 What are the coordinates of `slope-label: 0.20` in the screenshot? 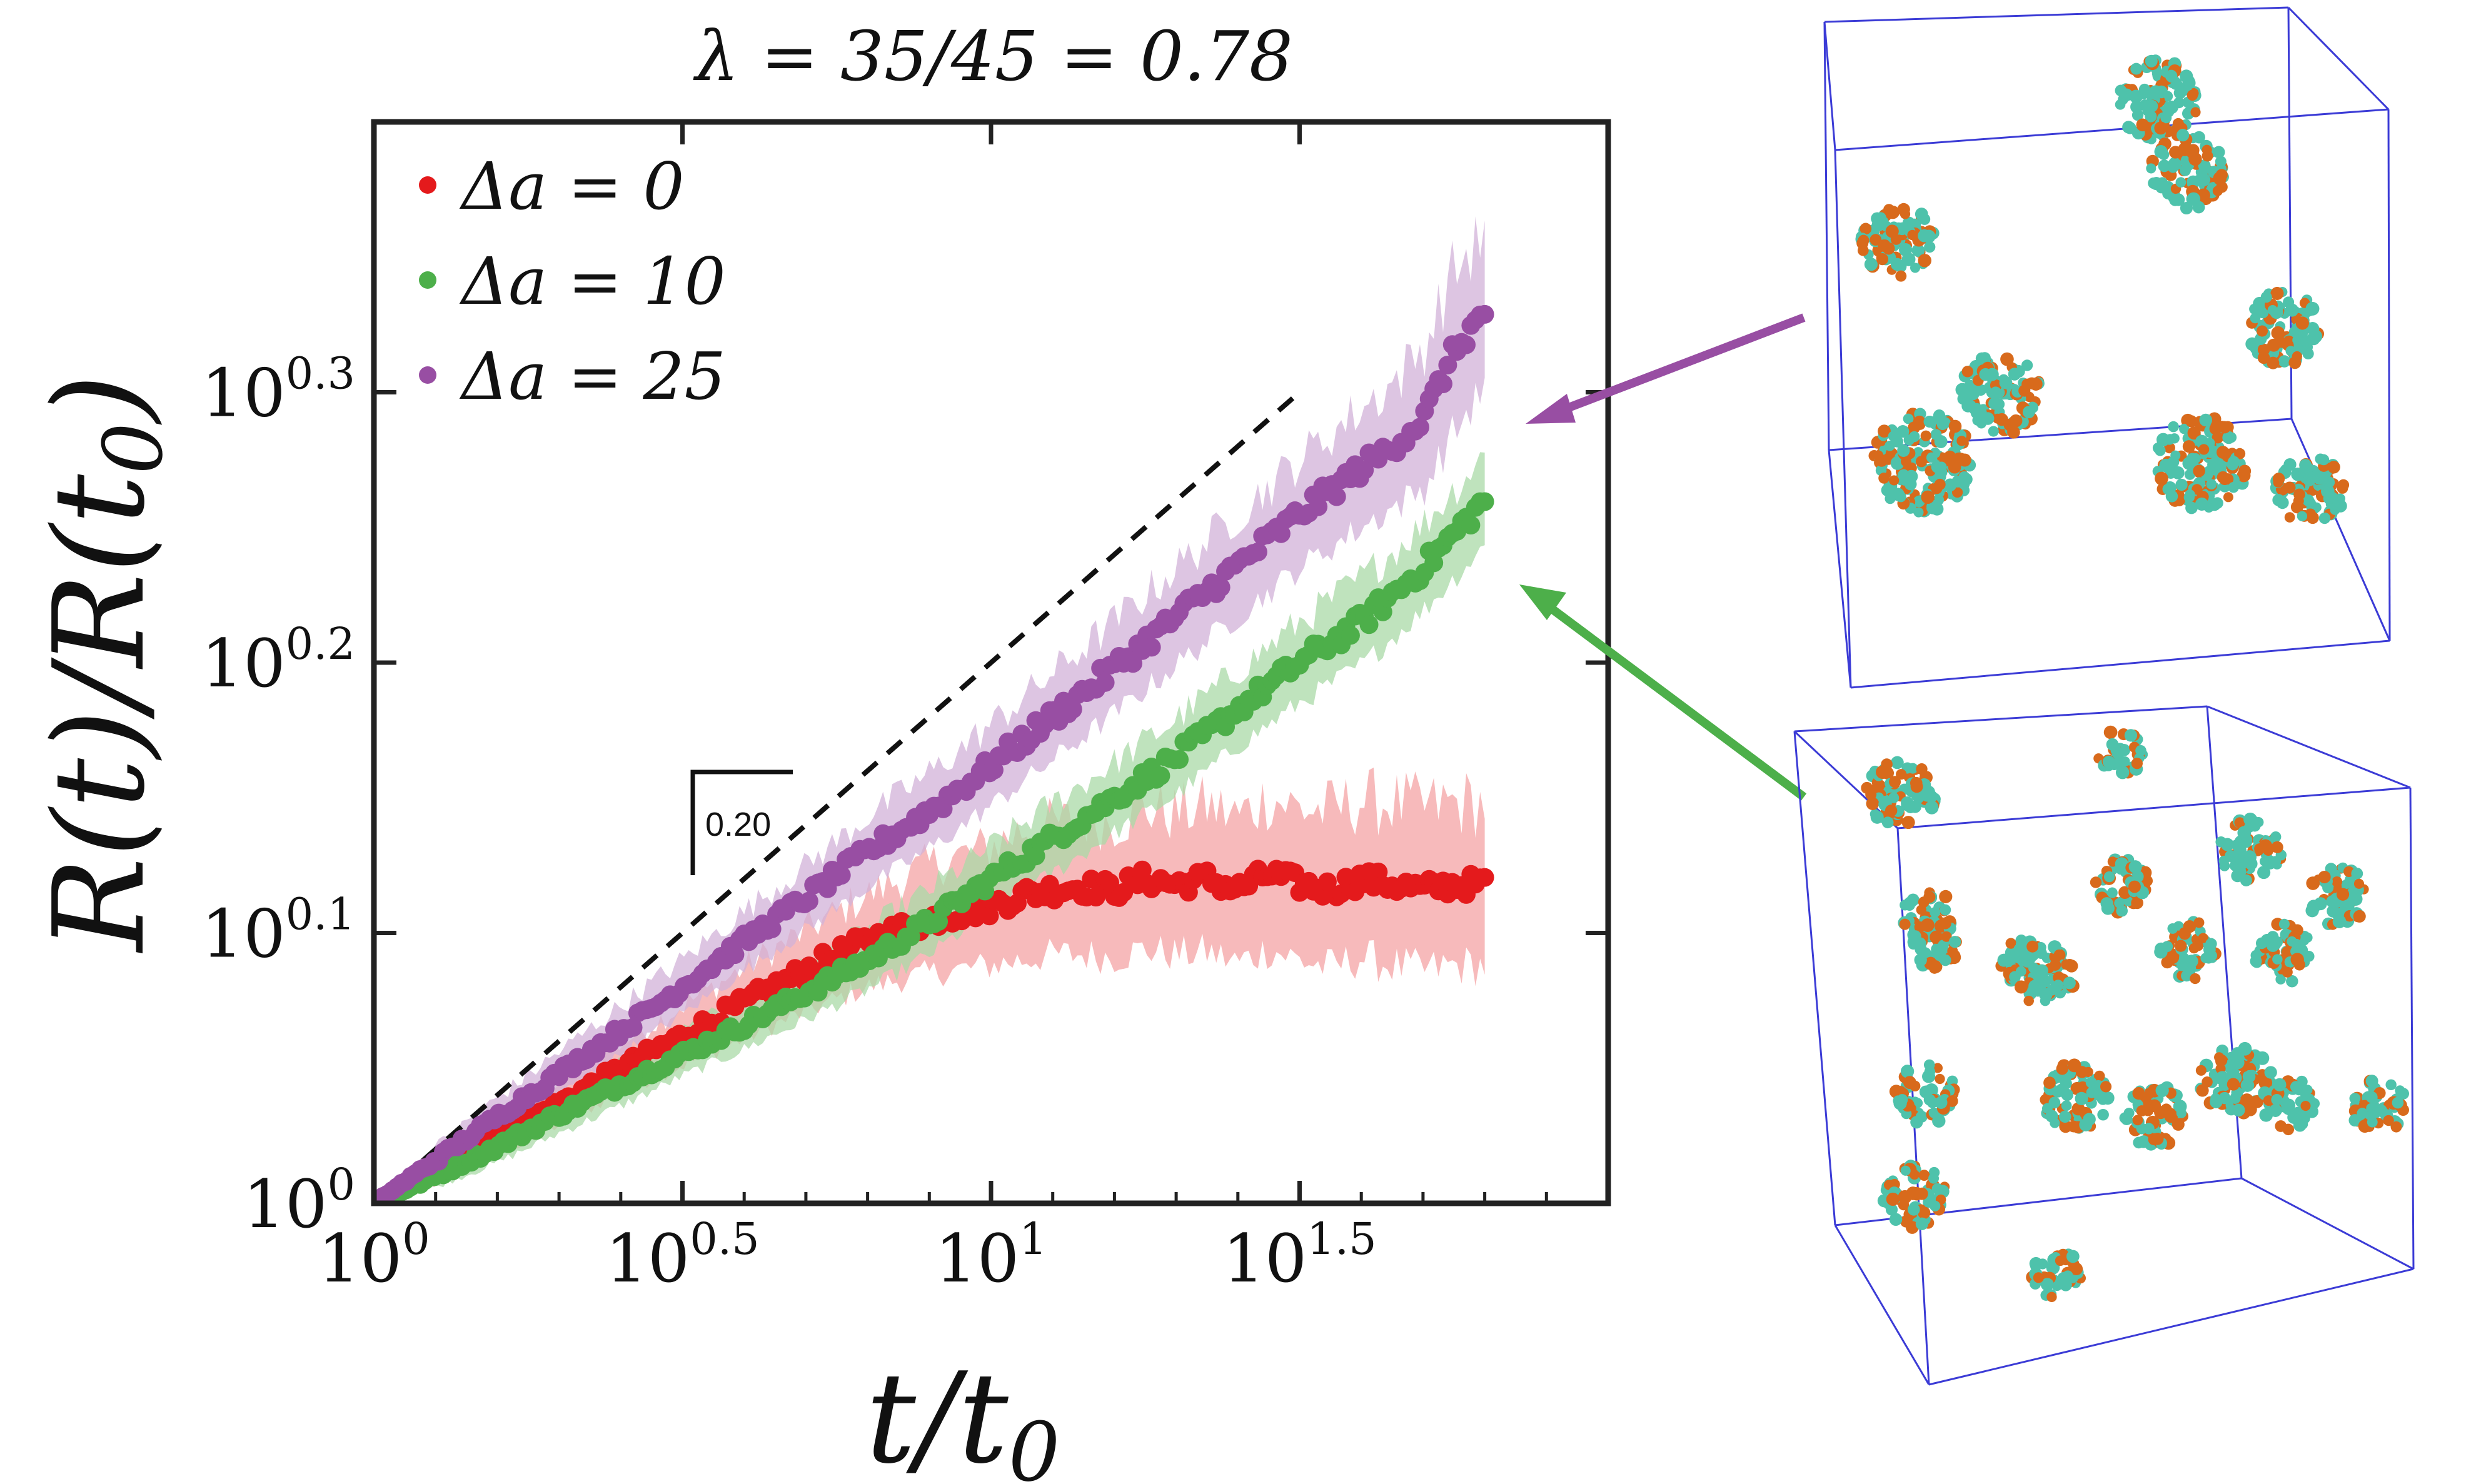 It's located at (738, 824).